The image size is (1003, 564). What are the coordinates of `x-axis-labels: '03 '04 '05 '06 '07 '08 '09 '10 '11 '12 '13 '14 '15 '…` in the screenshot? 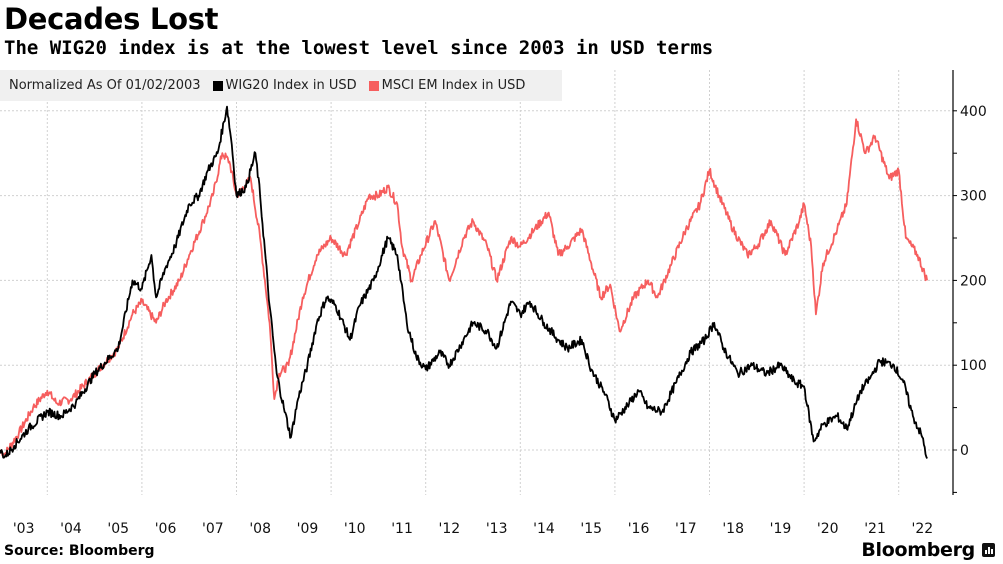 It's located at (473, 529).